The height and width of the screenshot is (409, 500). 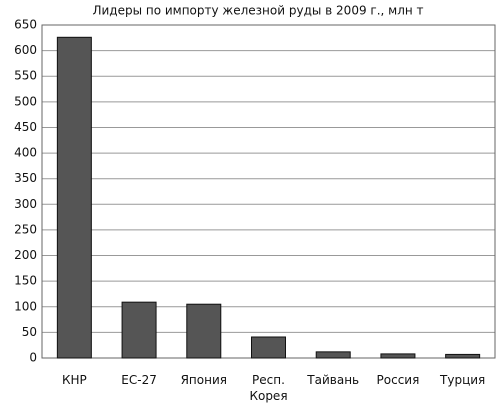 I want to click on y-tick-label: 250, so click(x=25, y=229).